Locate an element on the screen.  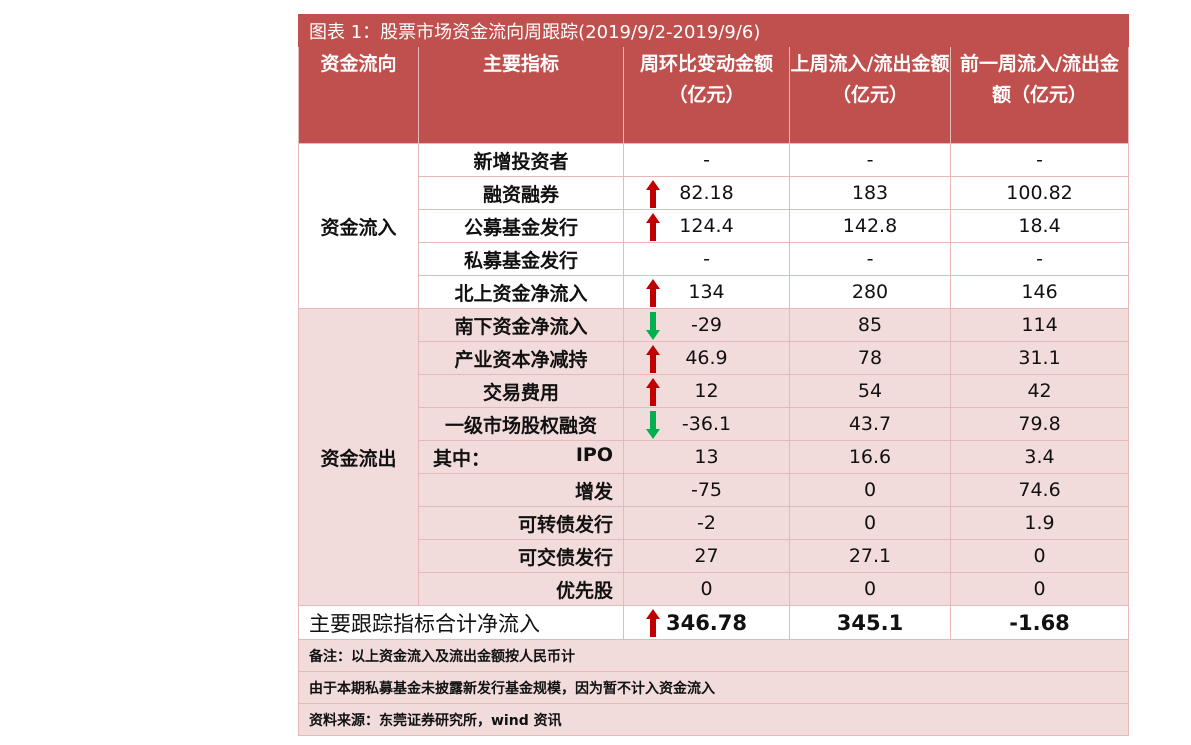
change-cell: 12 is located at coordinates (706, 391).